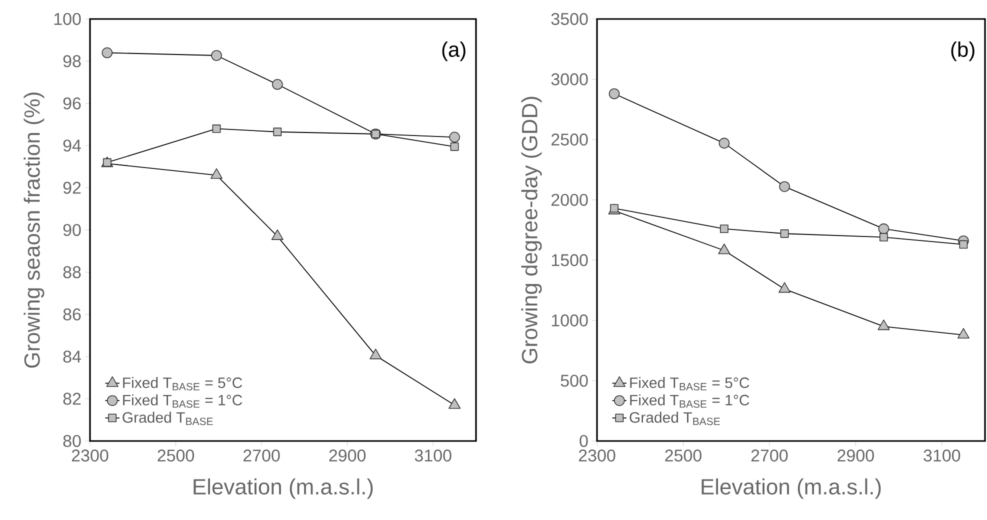  I want to click on y-tick-label: 0, so click(584, 441).